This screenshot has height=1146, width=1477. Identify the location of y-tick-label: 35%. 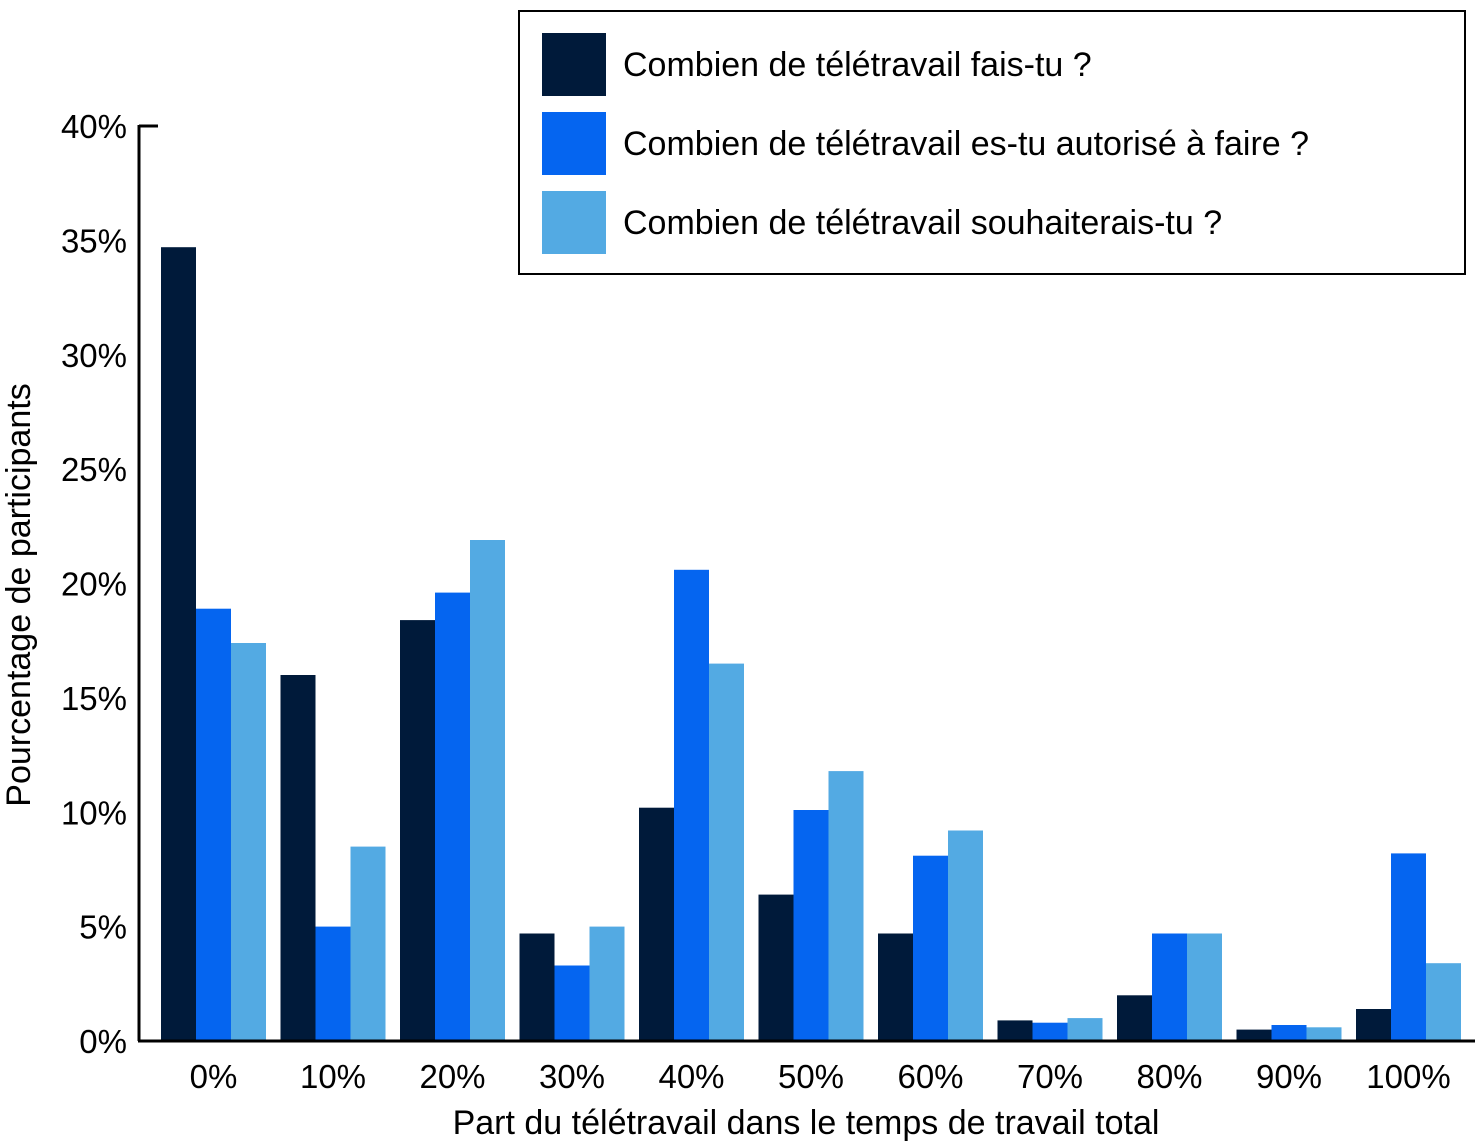
(94, 240).